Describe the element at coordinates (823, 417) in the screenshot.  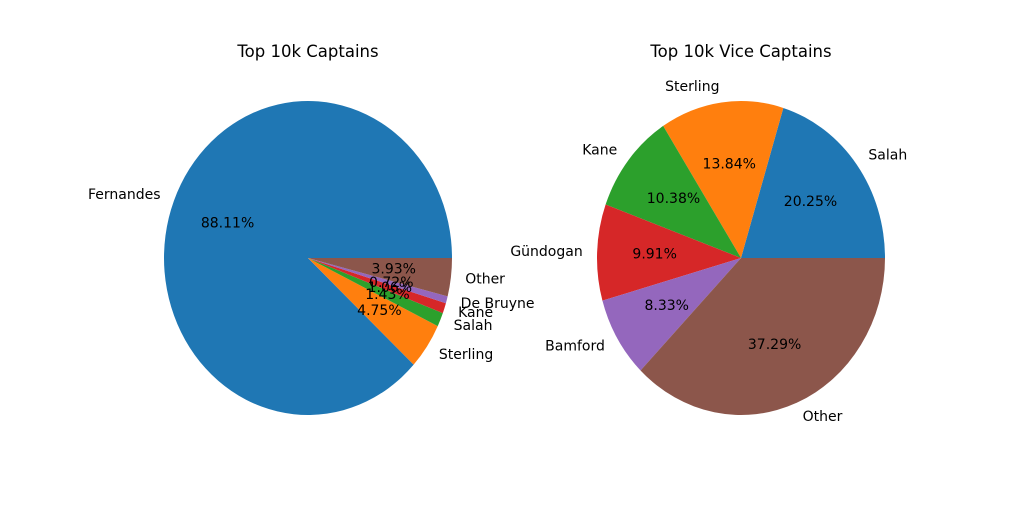
I see `vice-captains-label-other: Other` at that location.